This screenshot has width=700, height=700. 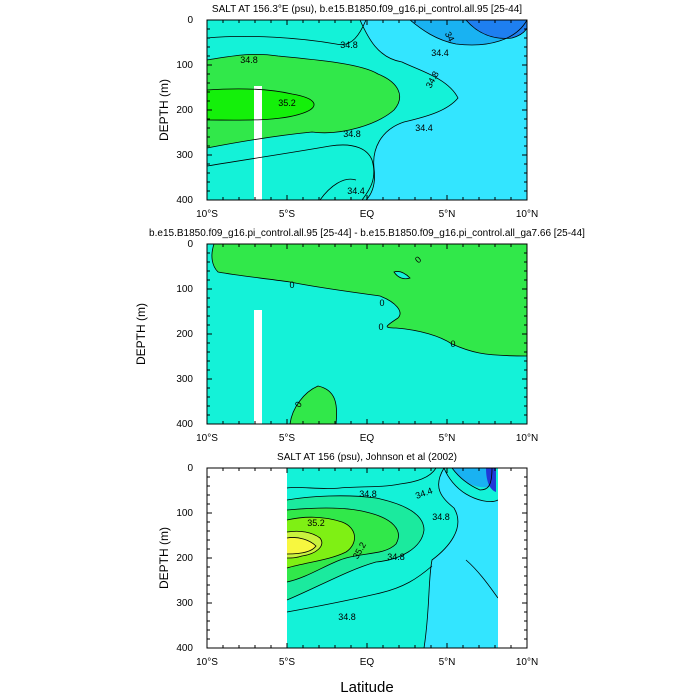 I want to click on panel-2-y-ticks: 0 100 200 300 400, so click(x=184, y=334).